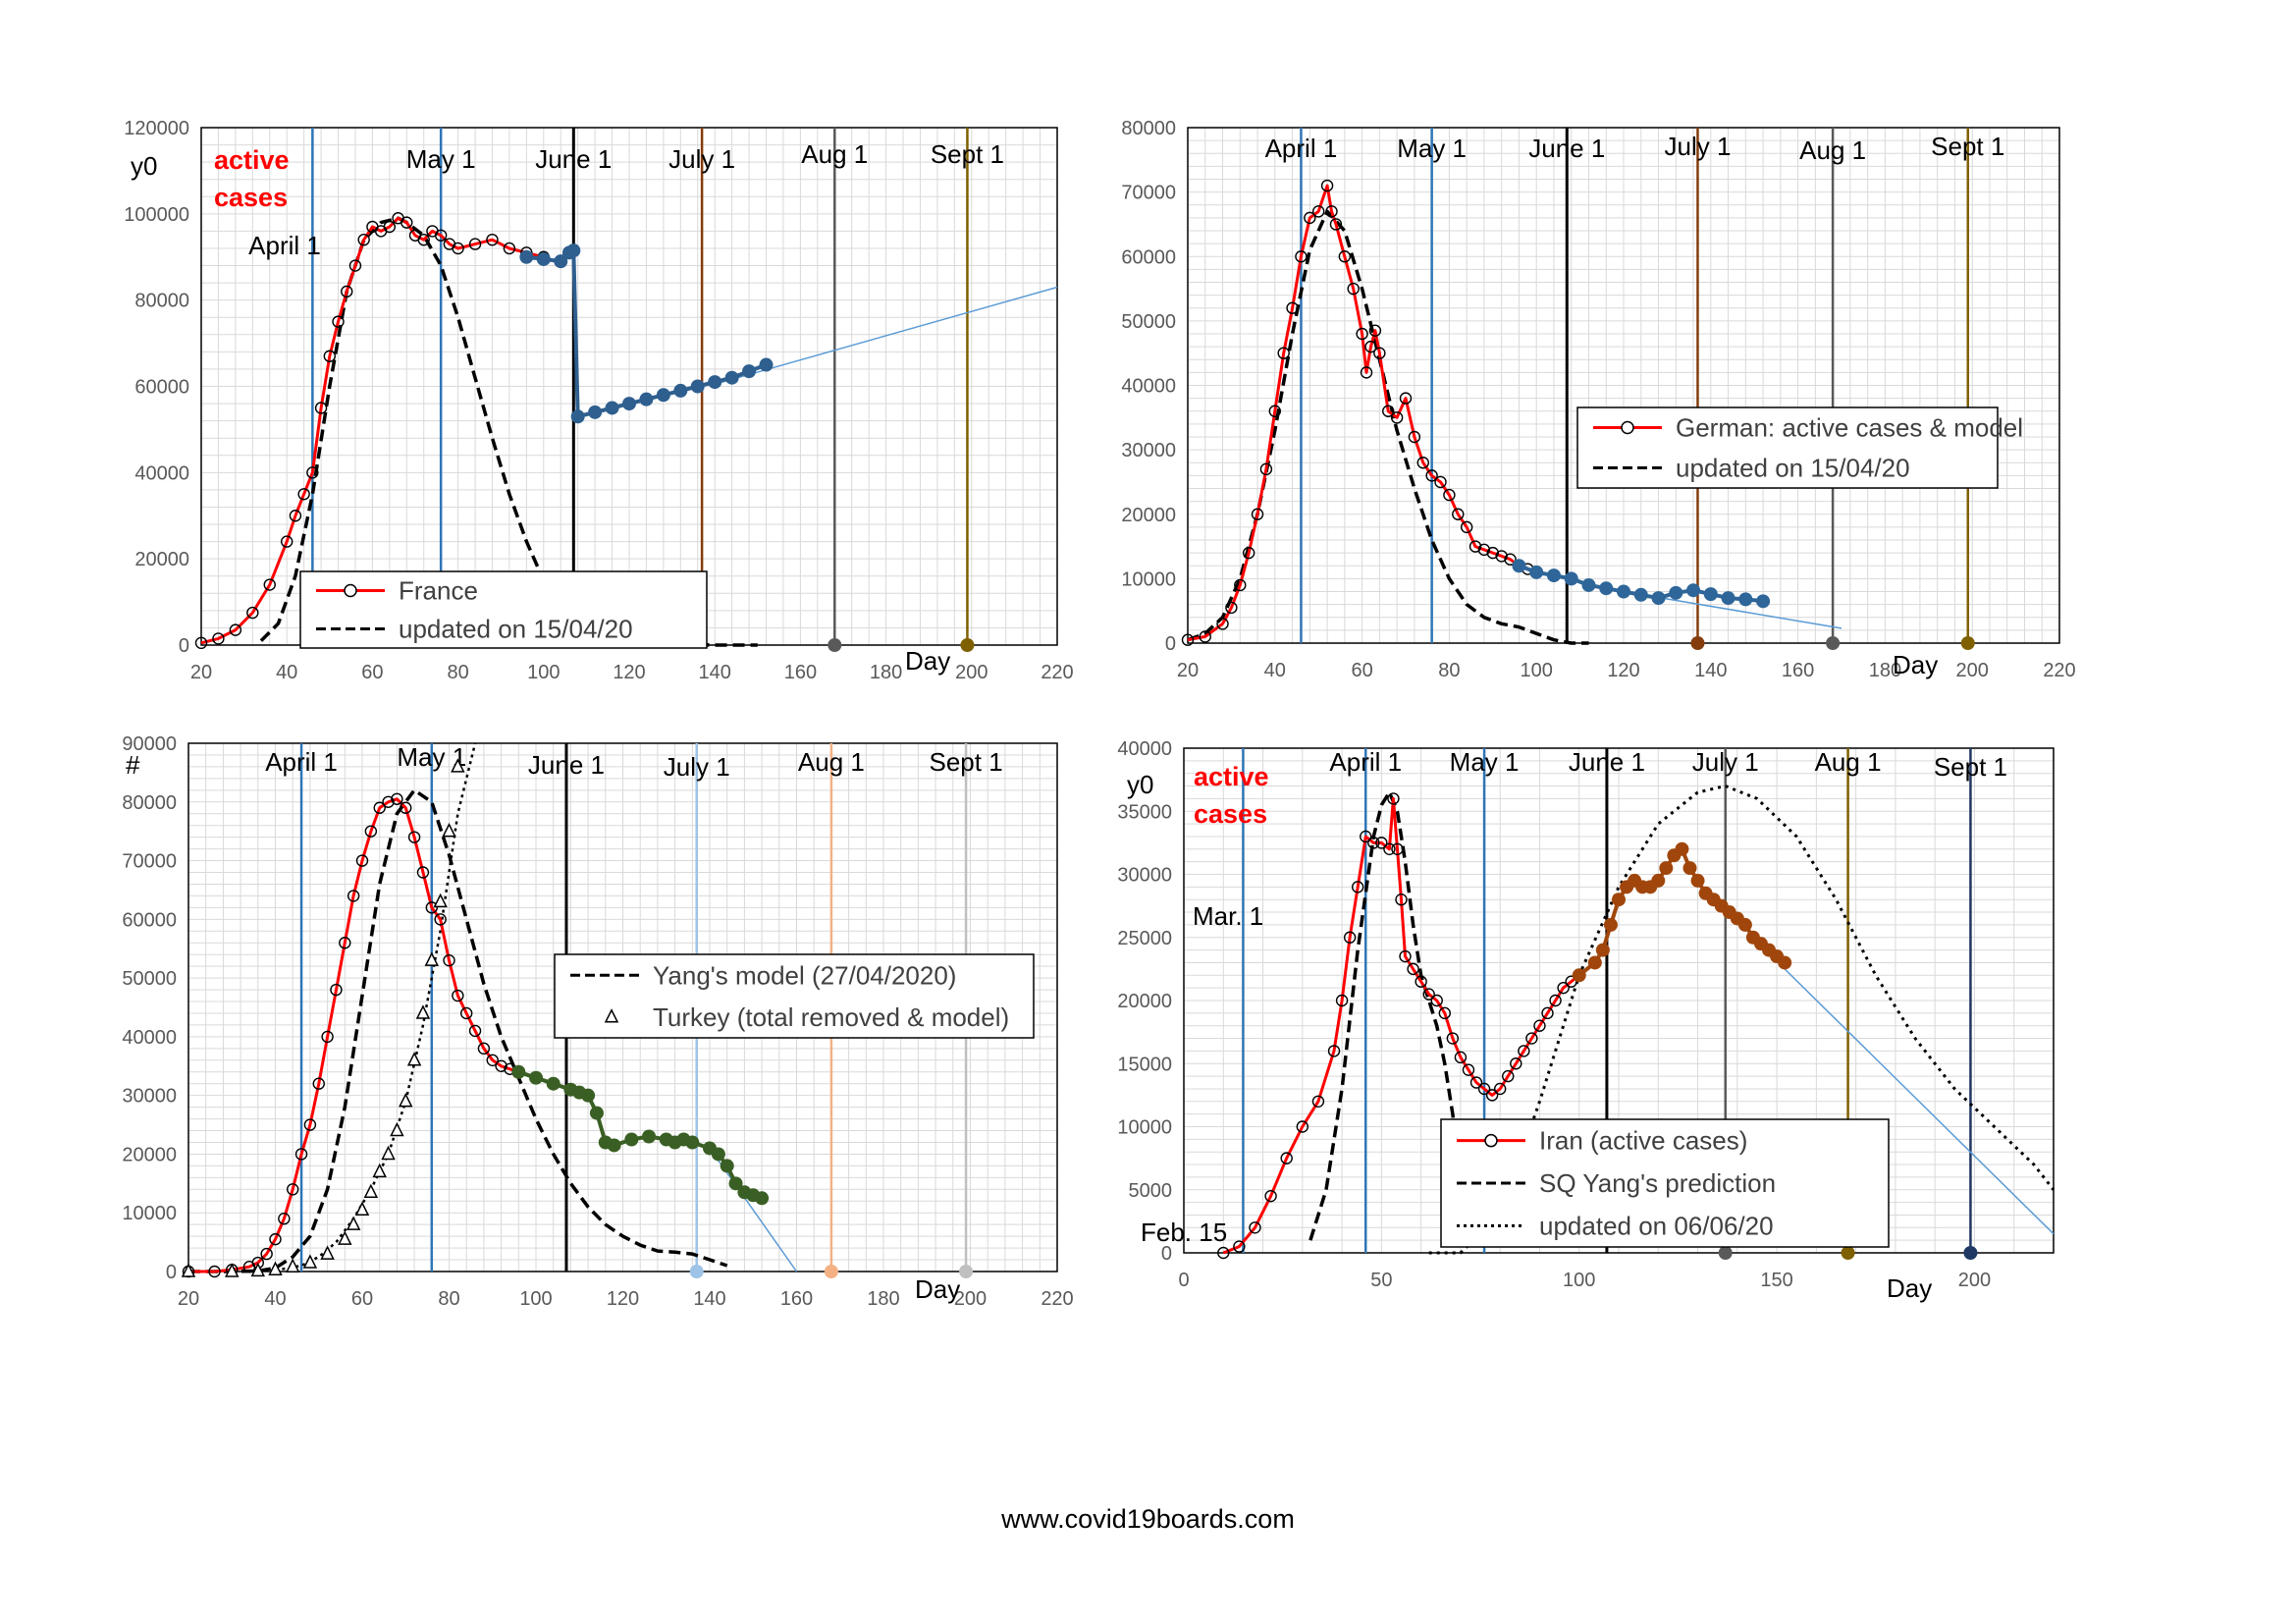 The width and height of the screenshot is (2296, 1624). Describe the element at coordinates (715, 672) in the screenshot. I see `x-tick-label: 140` at that location.